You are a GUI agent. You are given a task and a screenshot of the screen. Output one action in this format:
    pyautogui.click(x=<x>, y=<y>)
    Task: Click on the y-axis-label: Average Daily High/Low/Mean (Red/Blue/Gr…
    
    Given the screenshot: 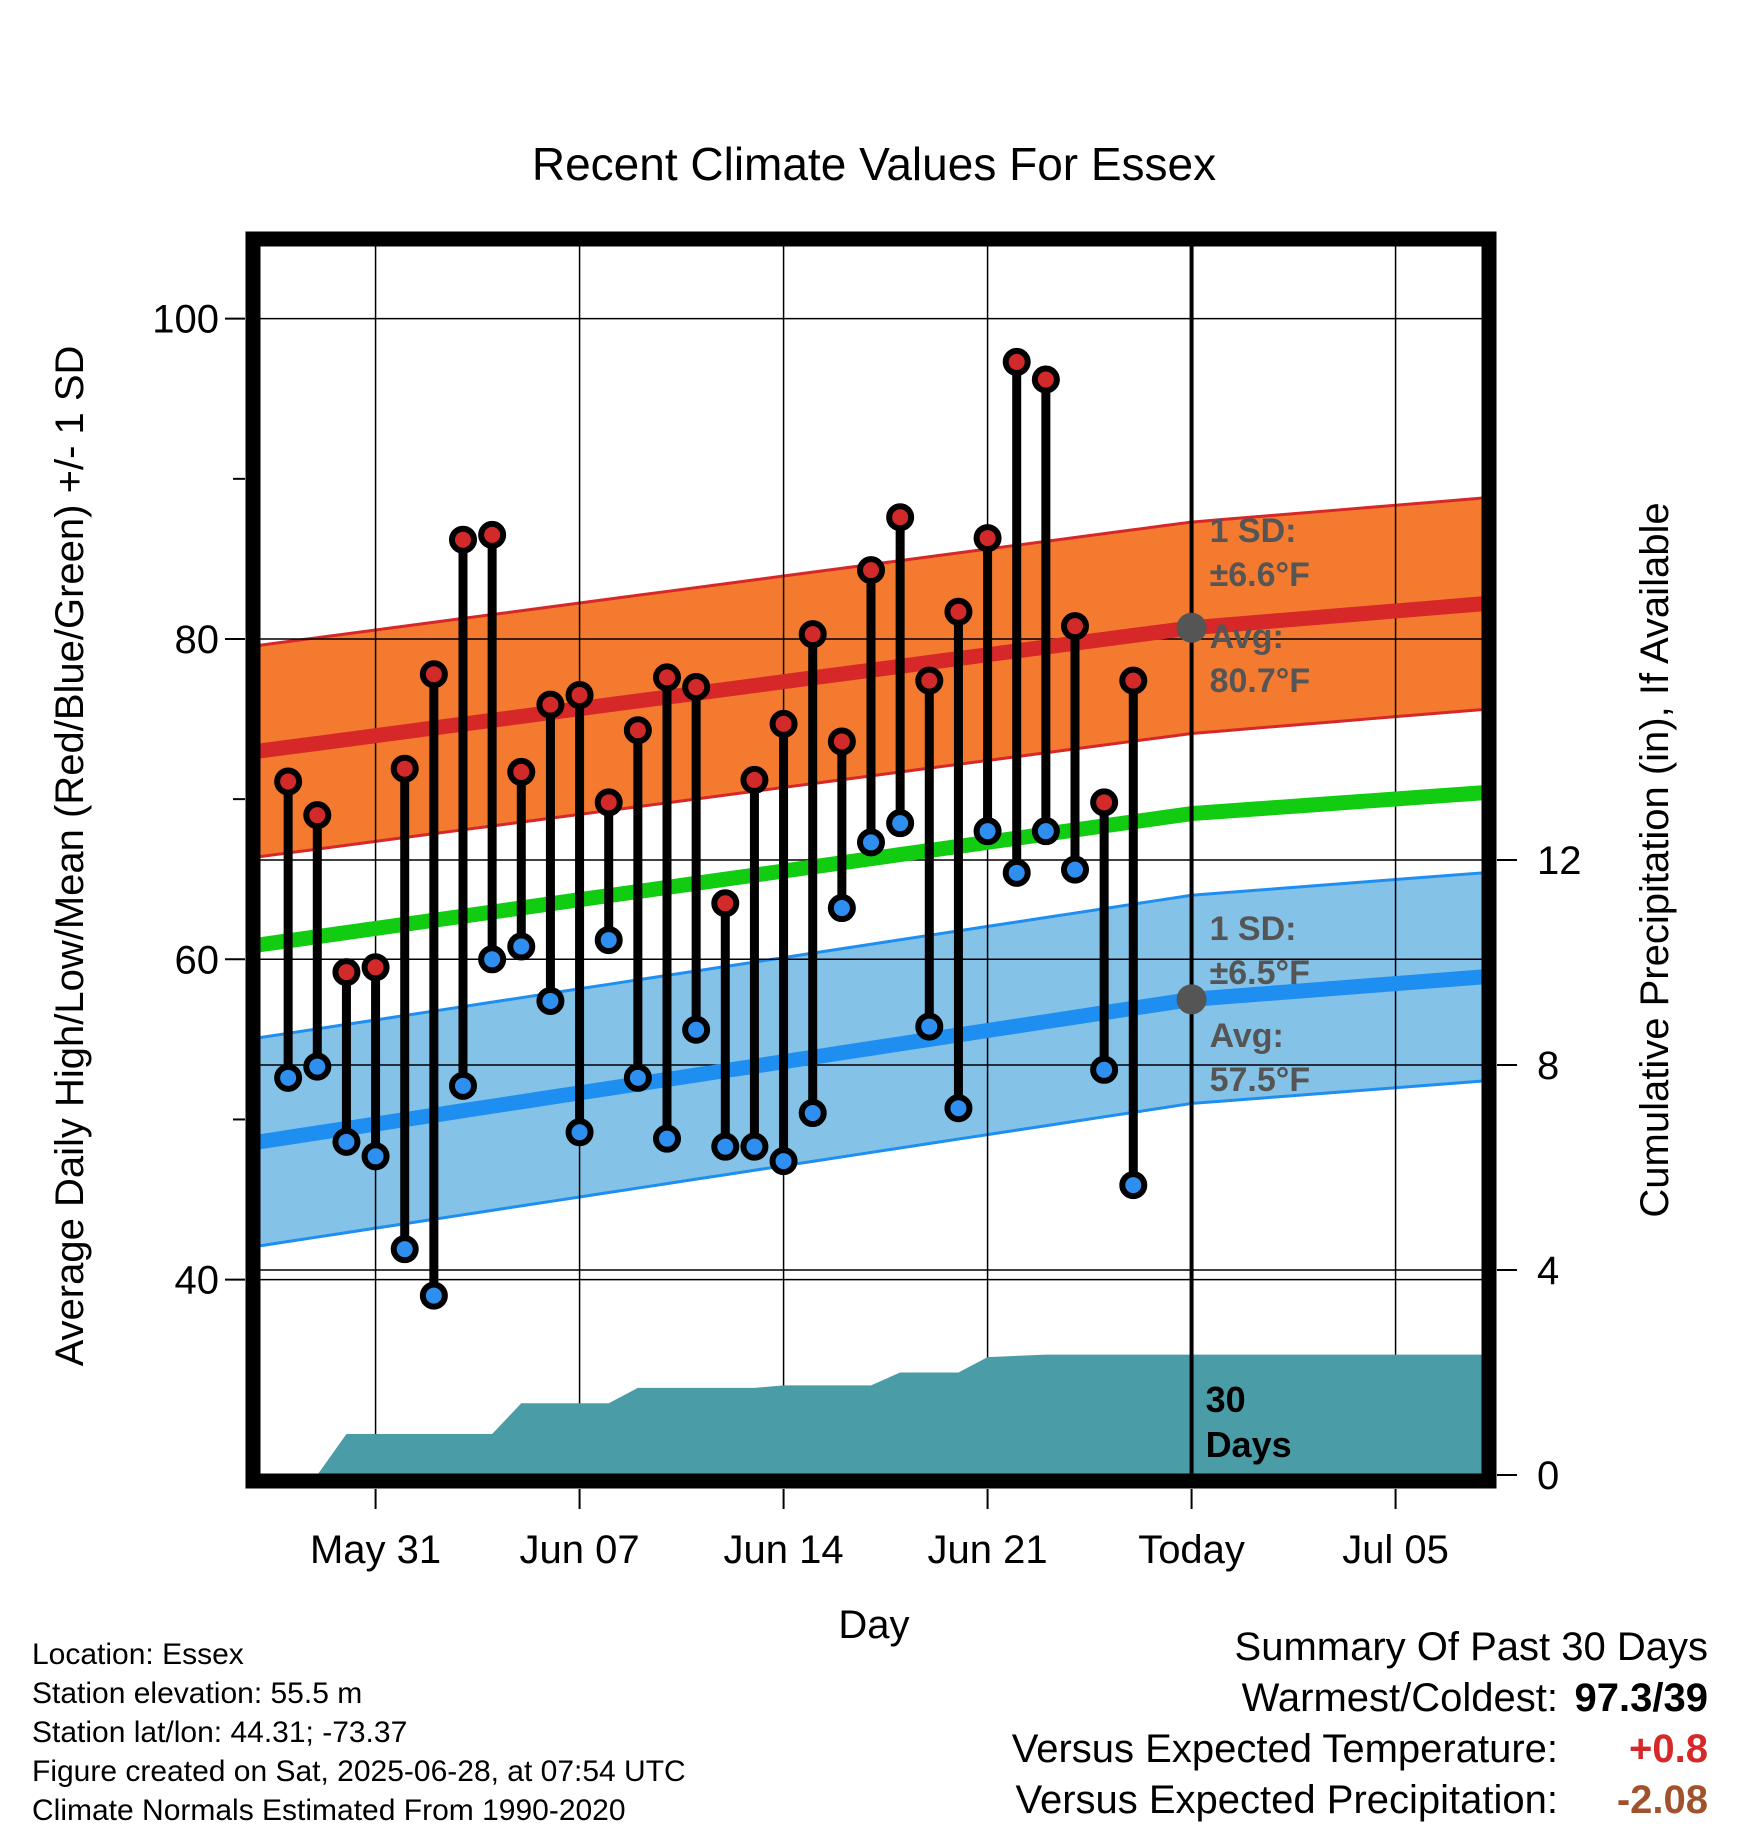 What is the action you would take?
    pyautogui.click(x=70, y=856)
    